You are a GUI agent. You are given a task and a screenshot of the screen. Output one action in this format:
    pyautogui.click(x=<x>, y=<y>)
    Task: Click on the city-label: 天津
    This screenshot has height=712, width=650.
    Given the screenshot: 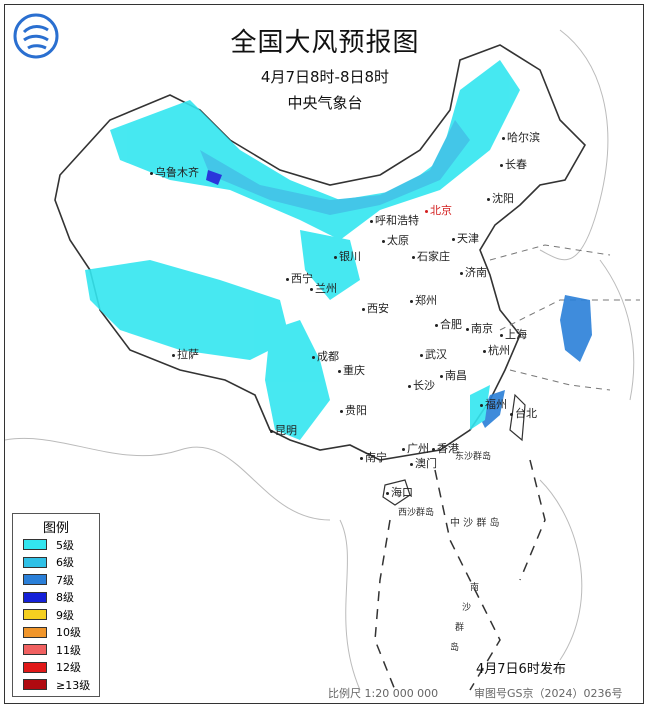 What is the action you would take?
    pyautogui.click(x=465, y=238)
    